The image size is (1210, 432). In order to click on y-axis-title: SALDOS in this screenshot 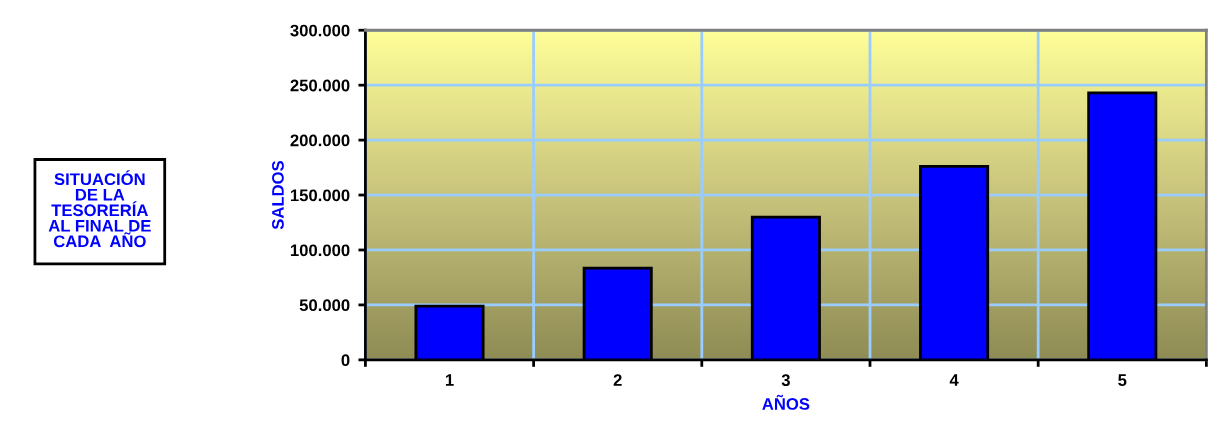, I will do `click(278, 195)`.